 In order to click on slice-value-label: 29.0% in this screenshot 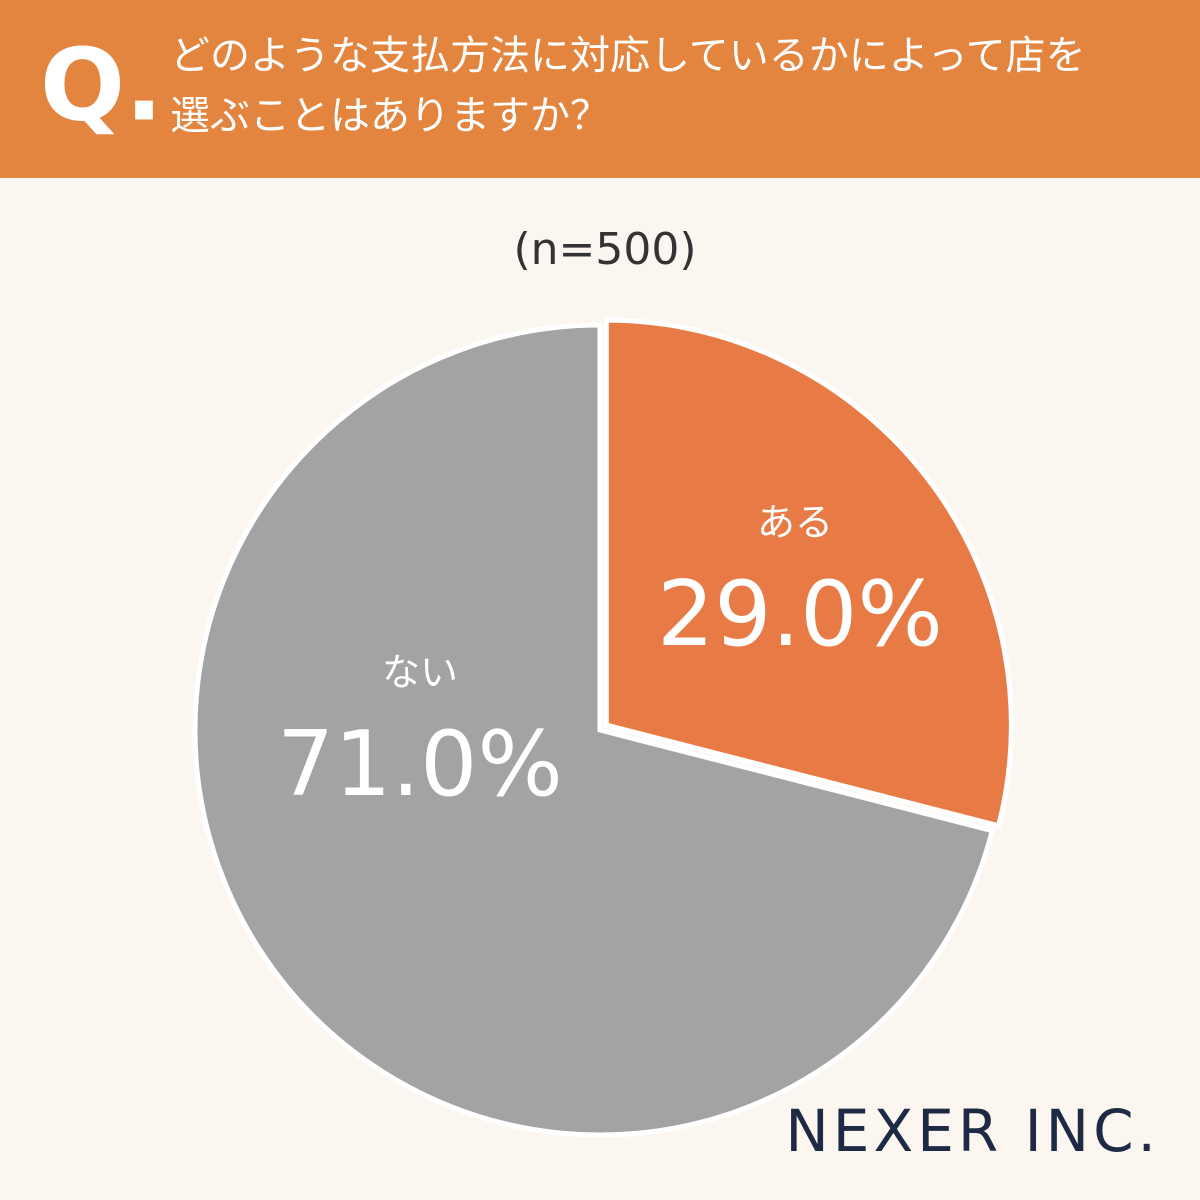, I will do `click(800, 614)`.